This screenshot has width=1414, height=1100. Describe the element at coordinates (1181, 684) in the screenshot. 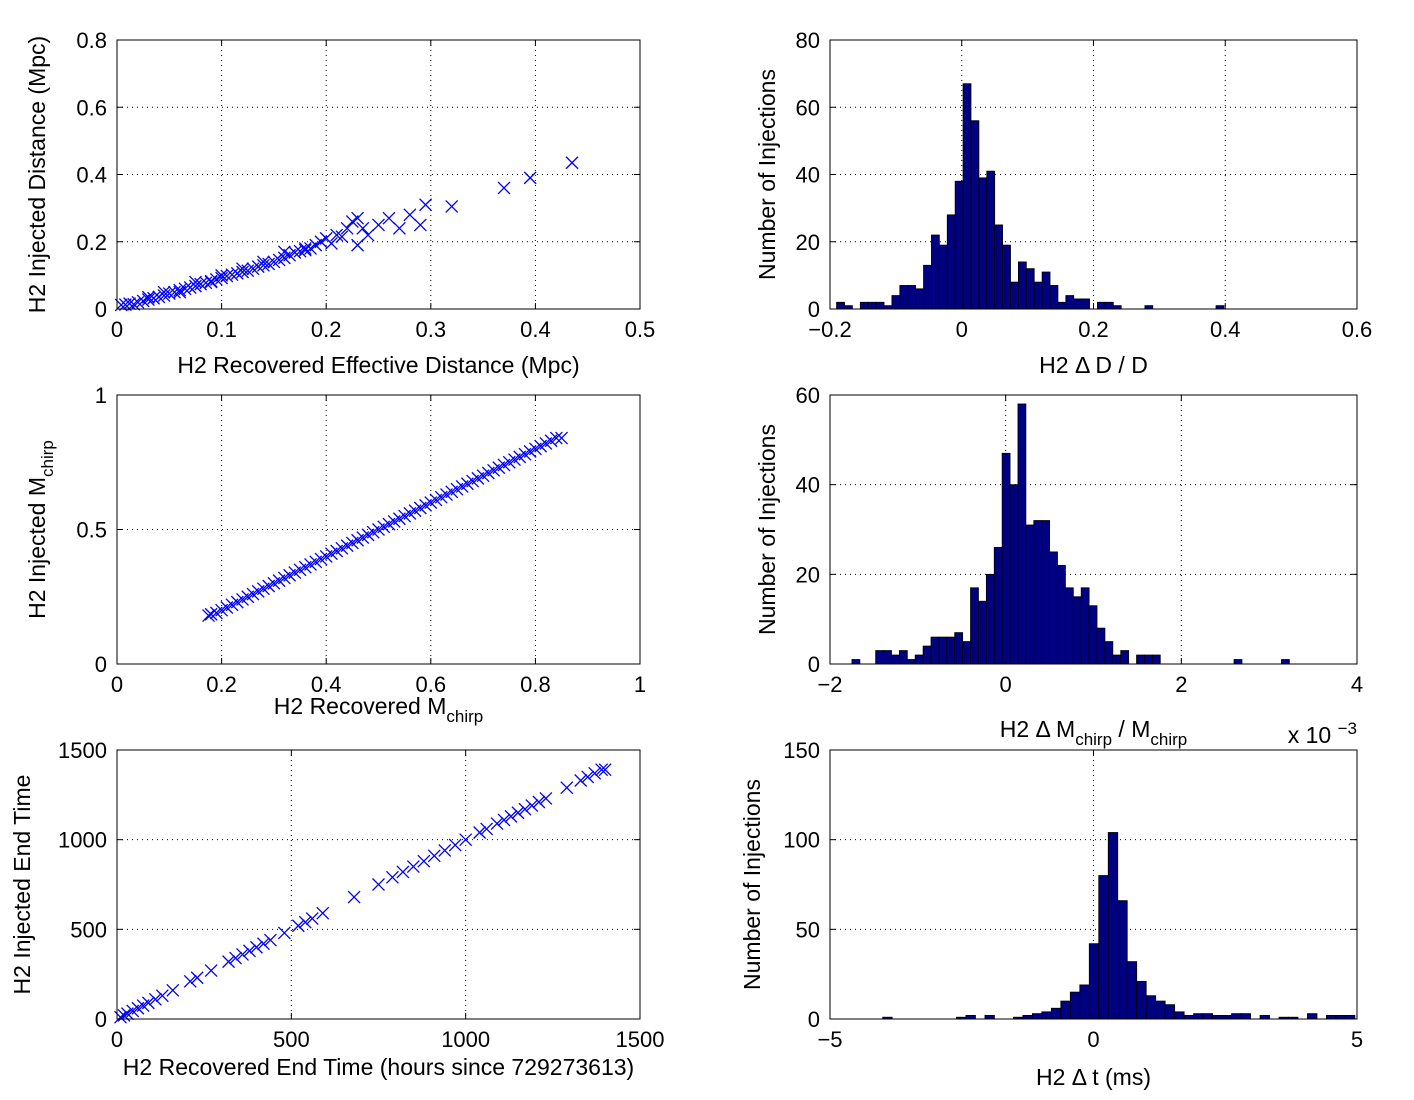

I see `x-tick-label: 2` at that location.